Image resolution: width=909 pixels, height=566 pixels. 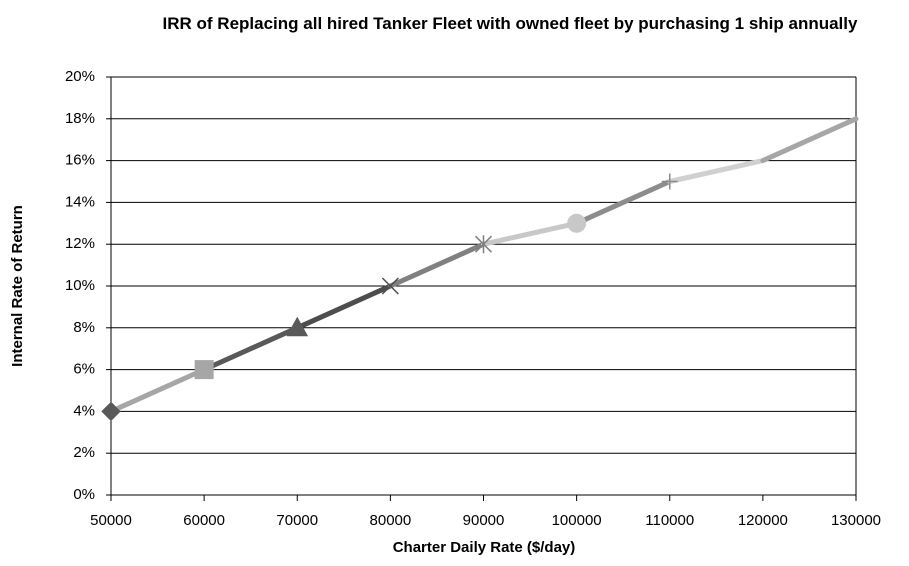 What do you see at coordinates (577, 520) in the screenshot?
I see `x-tick-label: 100000` at bounding box center [577, 520].